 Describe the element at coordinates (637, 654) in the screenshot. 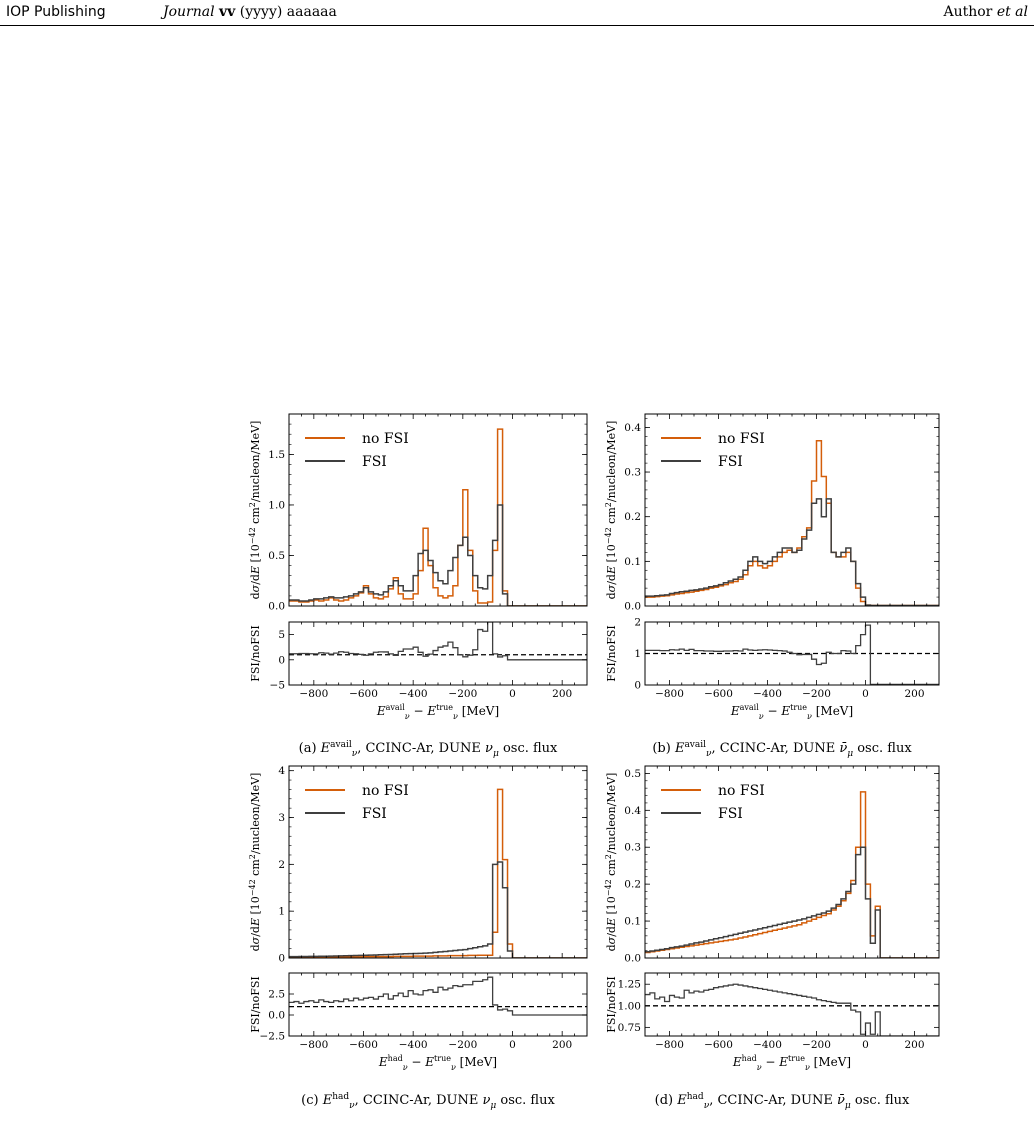

I see `ratio-y-tick-label: 1` at that location.